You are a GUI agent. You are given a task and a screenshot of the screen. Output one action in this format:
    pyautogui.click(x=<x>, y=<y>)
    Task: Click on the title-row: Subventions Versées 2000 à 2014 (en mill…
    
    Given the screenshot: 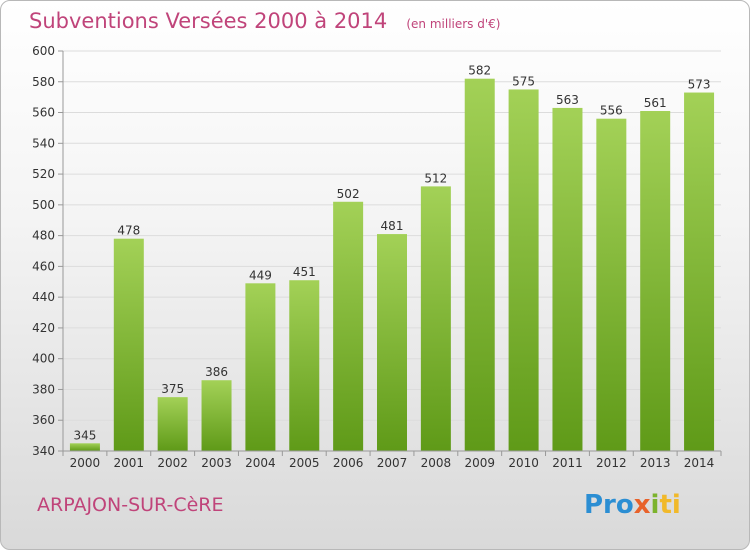 What is the action you would take?
    pyautogui.click(x=264, y=21)
    